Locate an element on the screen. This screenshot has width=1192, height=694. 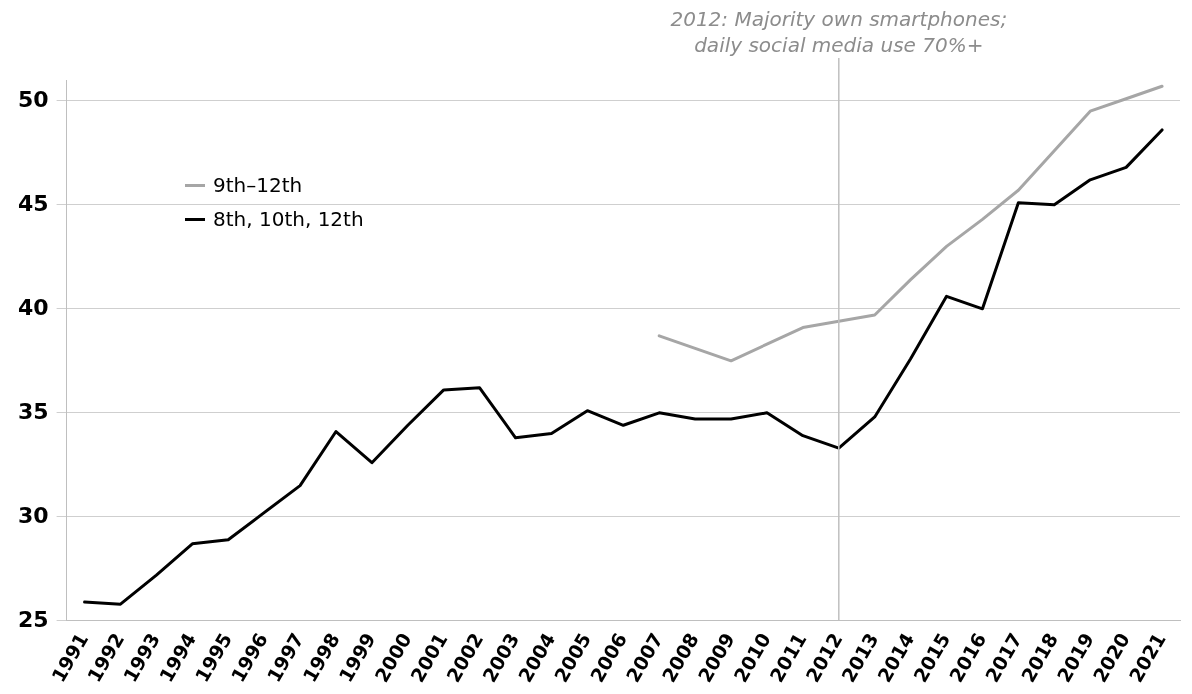
y-tick-label: 45 is located at coordinates (33, 203).